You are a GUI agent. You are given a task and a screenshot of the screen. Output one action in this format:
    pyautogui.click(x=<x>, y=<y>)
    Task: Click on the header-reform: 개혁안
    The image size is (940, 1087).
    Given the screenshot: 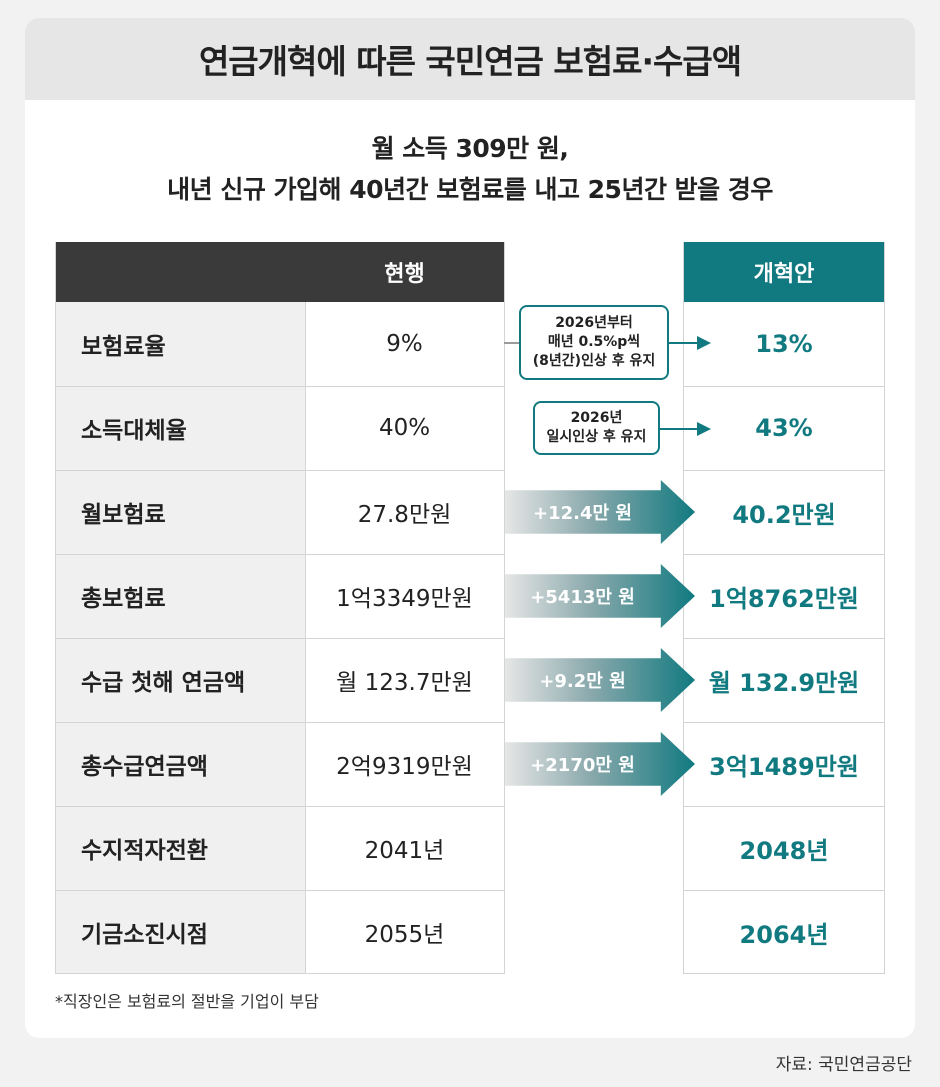 What is the action you would take?
    pyautogui.click(x=784, y=272)
    